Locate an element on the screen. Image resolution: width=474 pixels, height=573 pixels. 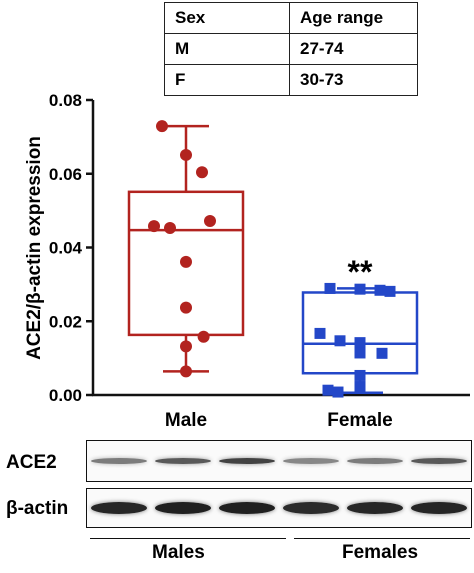
beta-actin-blot-panel is located at coordinates (279, 508).